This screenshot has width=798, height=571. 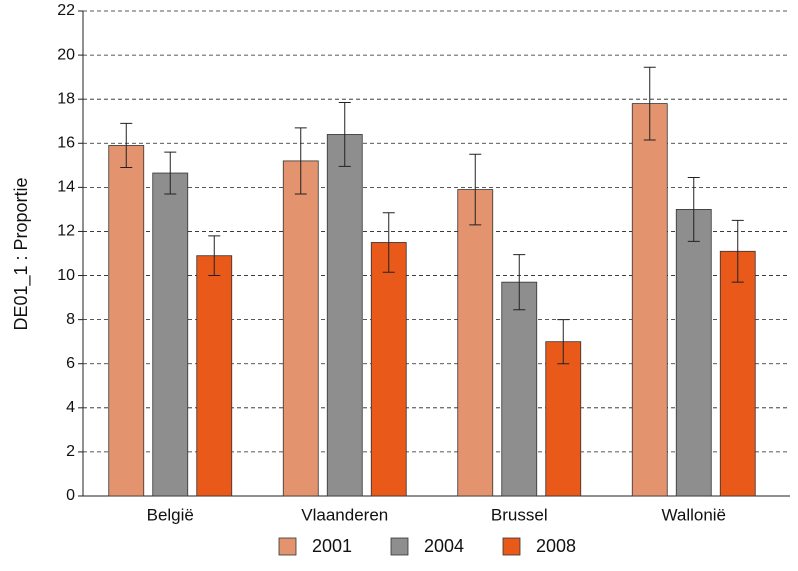 What do you see at coordinates (66, 187) in the screenshot?
I see `y-tick-label: 14` at bounding box center [66, 187].